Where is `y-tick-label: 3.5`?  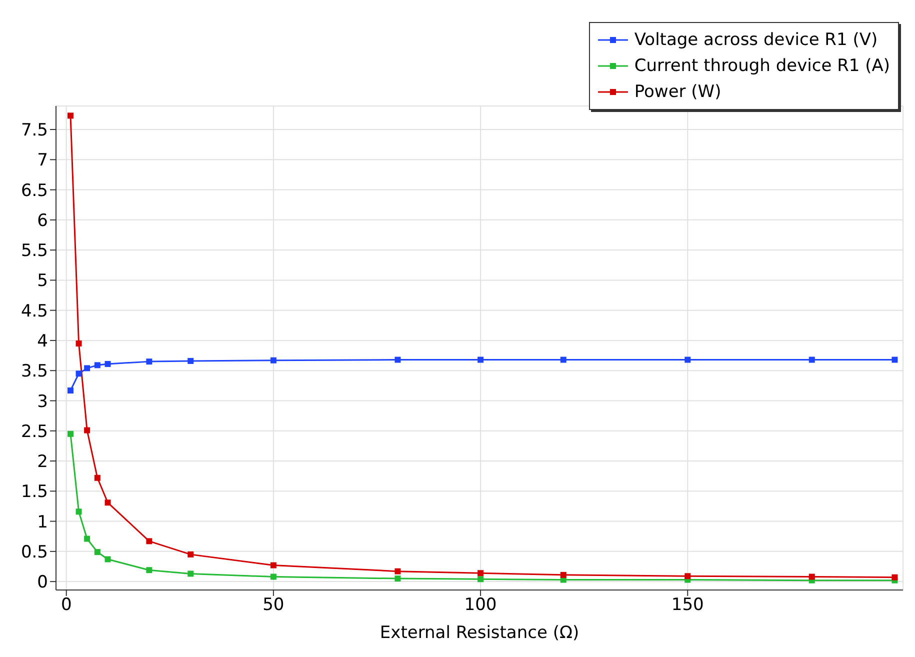
y-tick-label: 3.5 is located at coordinates (34, 372).